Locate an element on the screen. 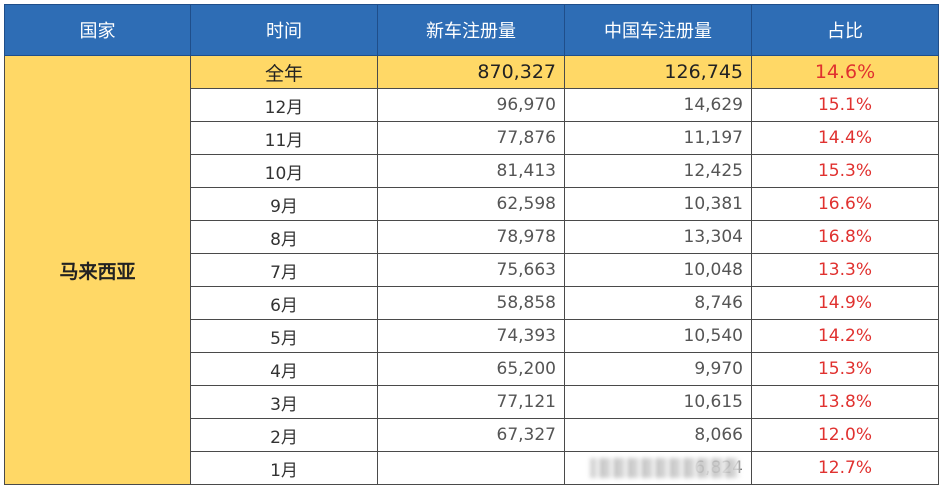 The width and height of the screenshot is (941, 485). share-cell: 13.8% is located at coordinates (845, 402).